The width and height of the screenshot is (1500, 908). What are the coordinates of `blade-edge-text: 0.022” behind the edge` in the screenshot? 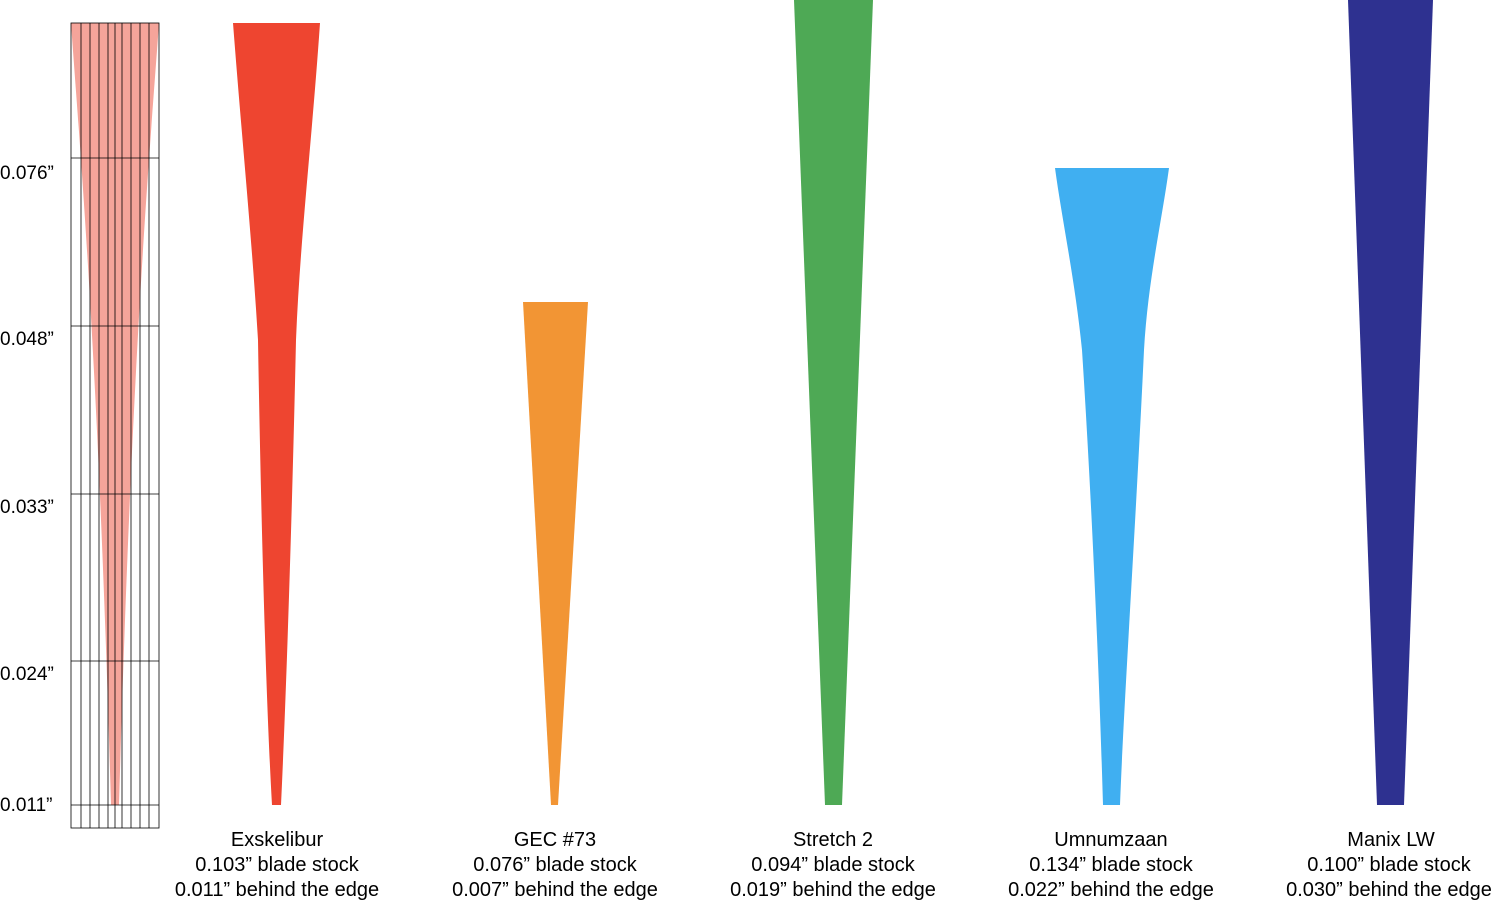 It's located at (1111, 890).